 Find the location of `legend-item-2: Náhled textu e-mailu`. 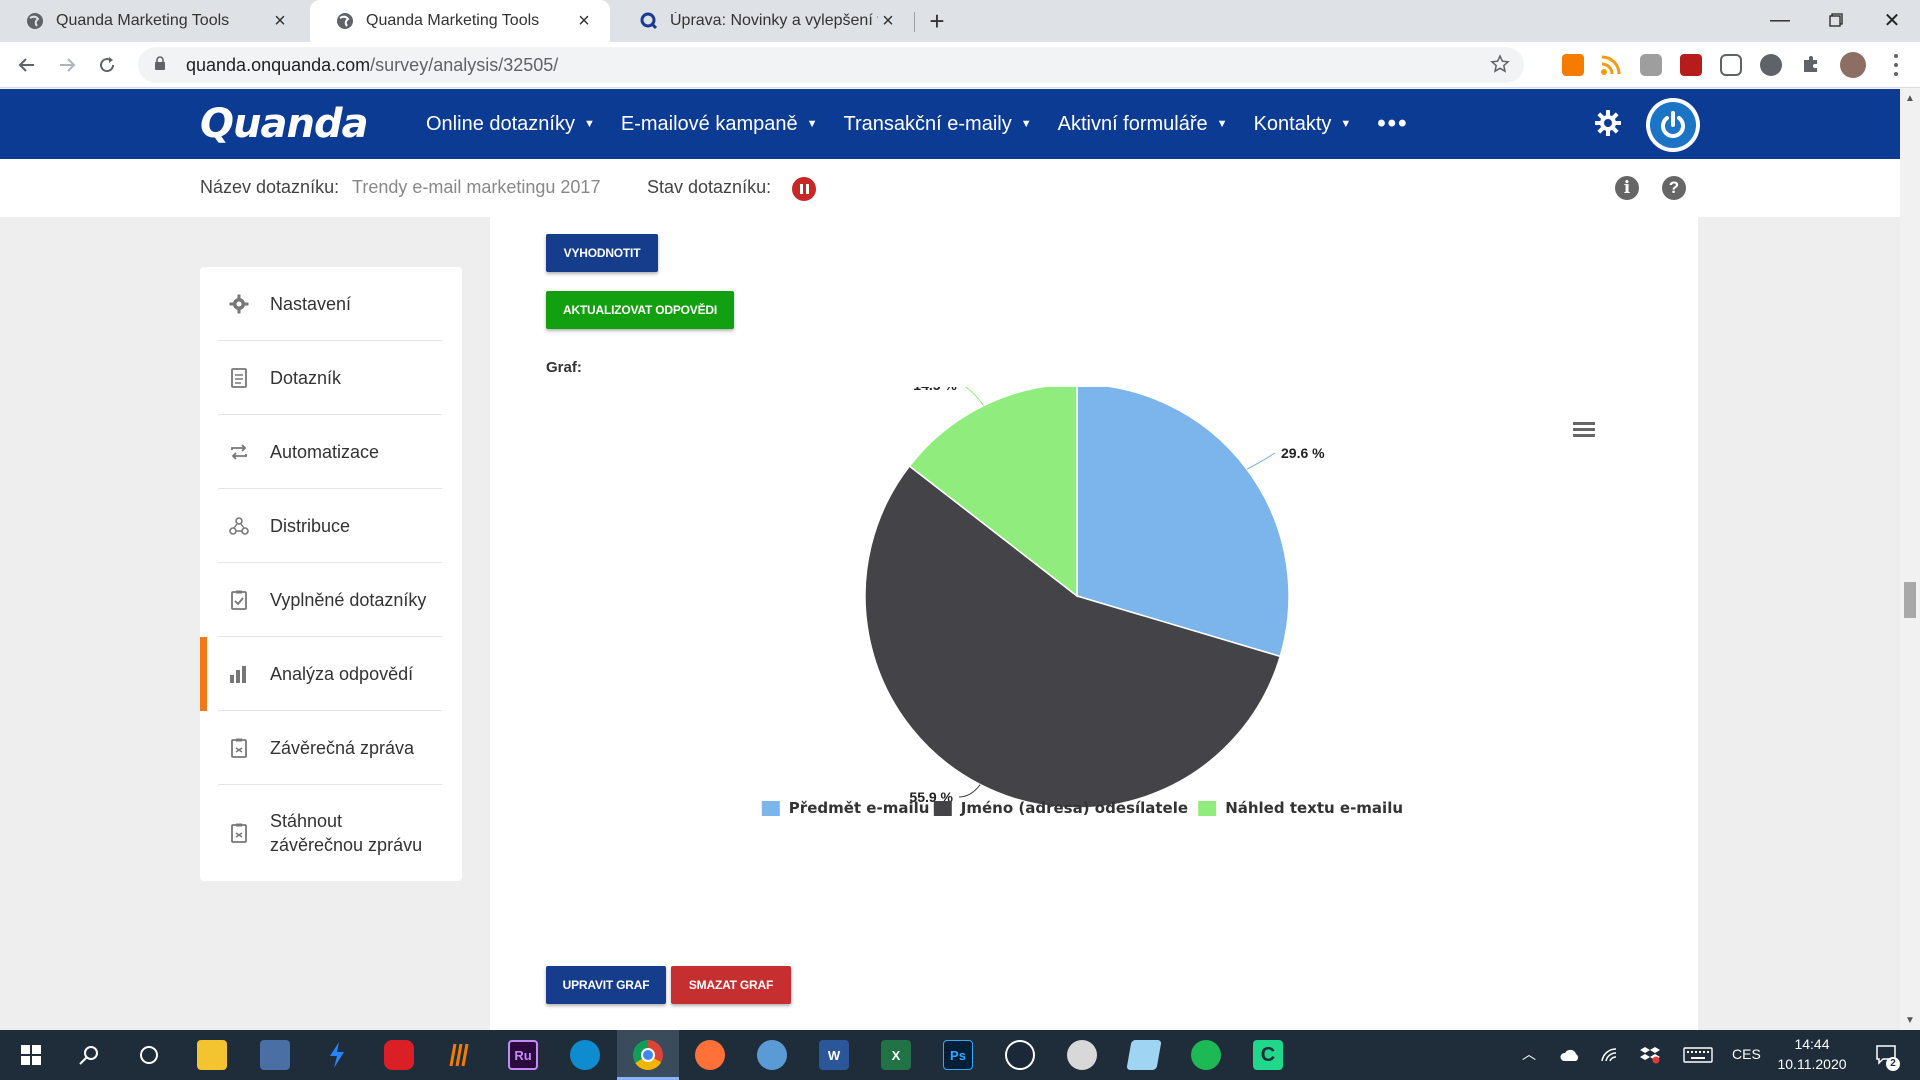

legend-item-2: Náhled textu e-mailu is located at coordinates (1300, 808).